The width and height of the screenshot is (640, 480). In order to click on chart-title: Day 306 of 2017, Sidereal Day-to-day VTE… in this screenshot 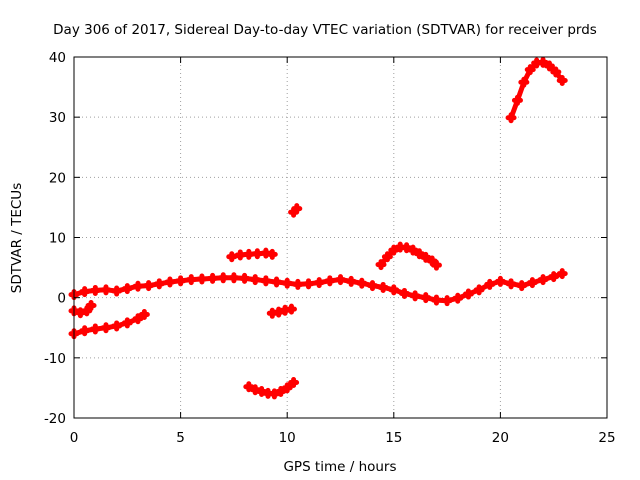, I will do `click(325, 30)`.